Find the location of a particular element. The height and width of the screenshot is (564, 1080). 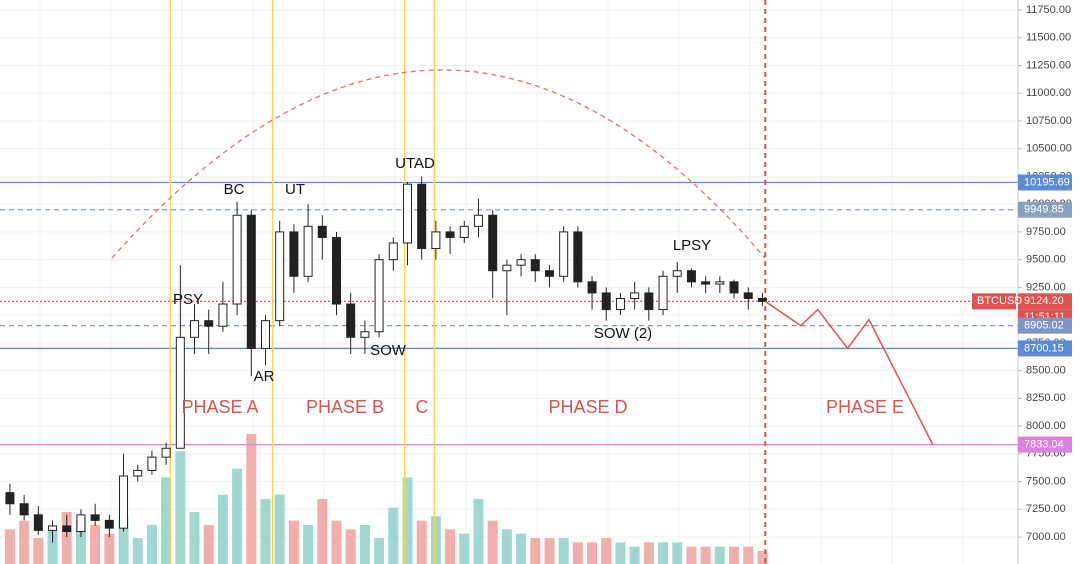

annotation: AR is located at coordinates (264, 376).